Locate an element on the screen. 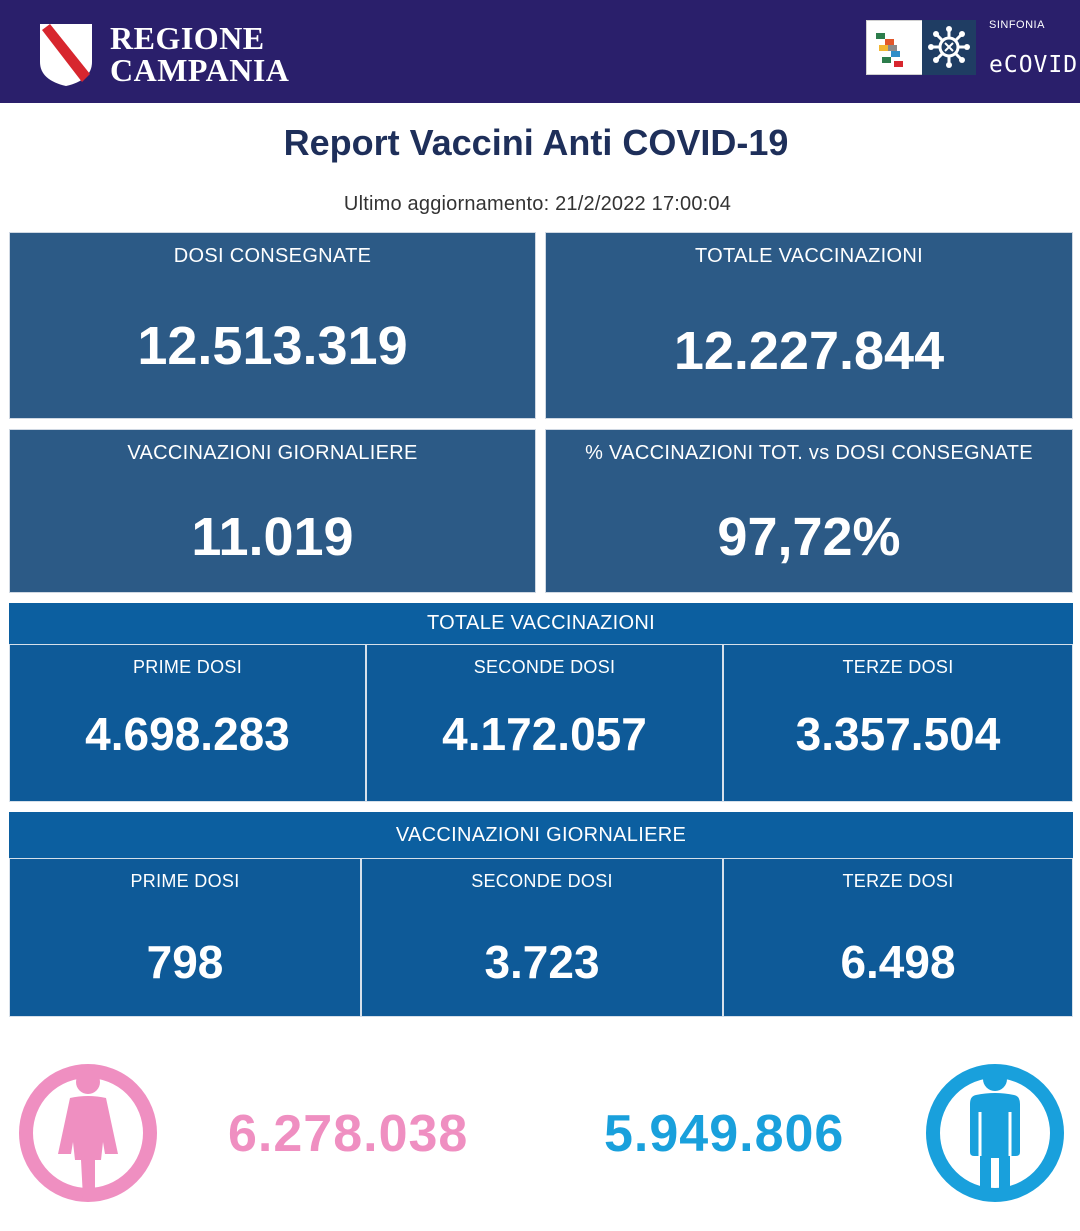  female-icon is located at coordinates (88, 1133).